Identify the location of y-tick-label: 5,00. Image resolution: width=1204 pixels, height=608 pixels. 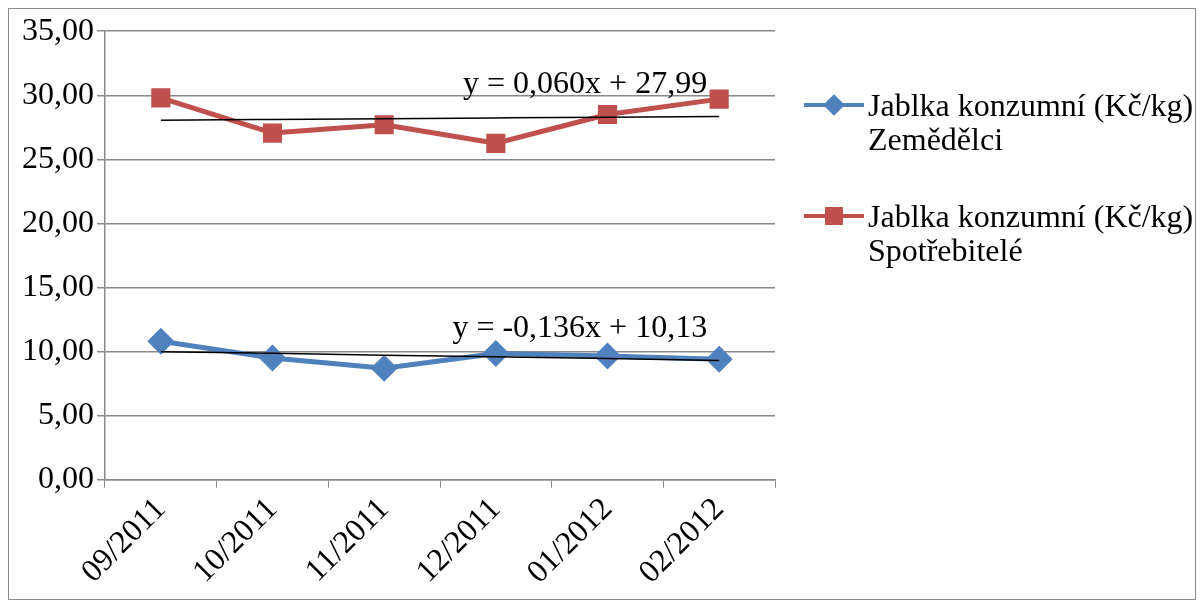
(66, 413).